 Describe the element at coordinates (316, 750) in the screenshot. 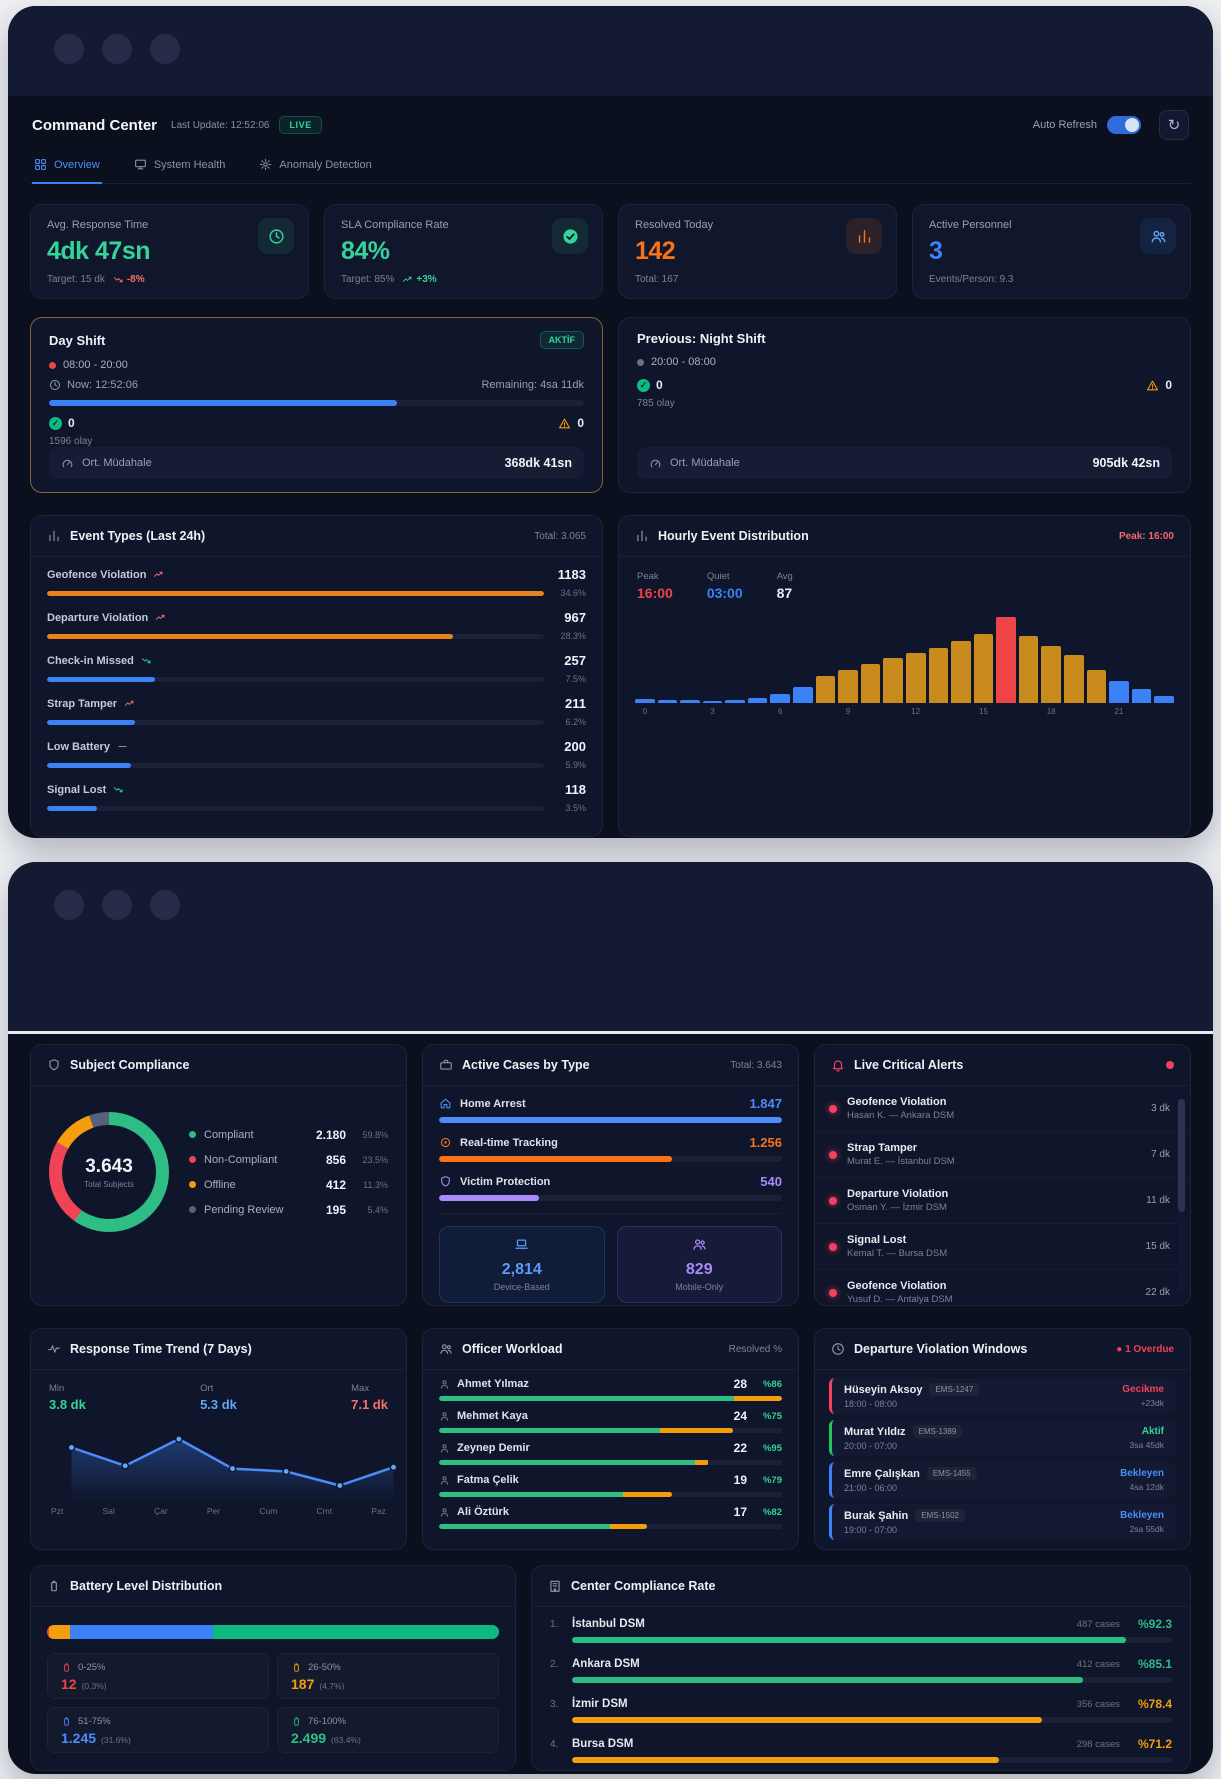

I see `event-type-row: Low Battery 200 5.9%` at that location.